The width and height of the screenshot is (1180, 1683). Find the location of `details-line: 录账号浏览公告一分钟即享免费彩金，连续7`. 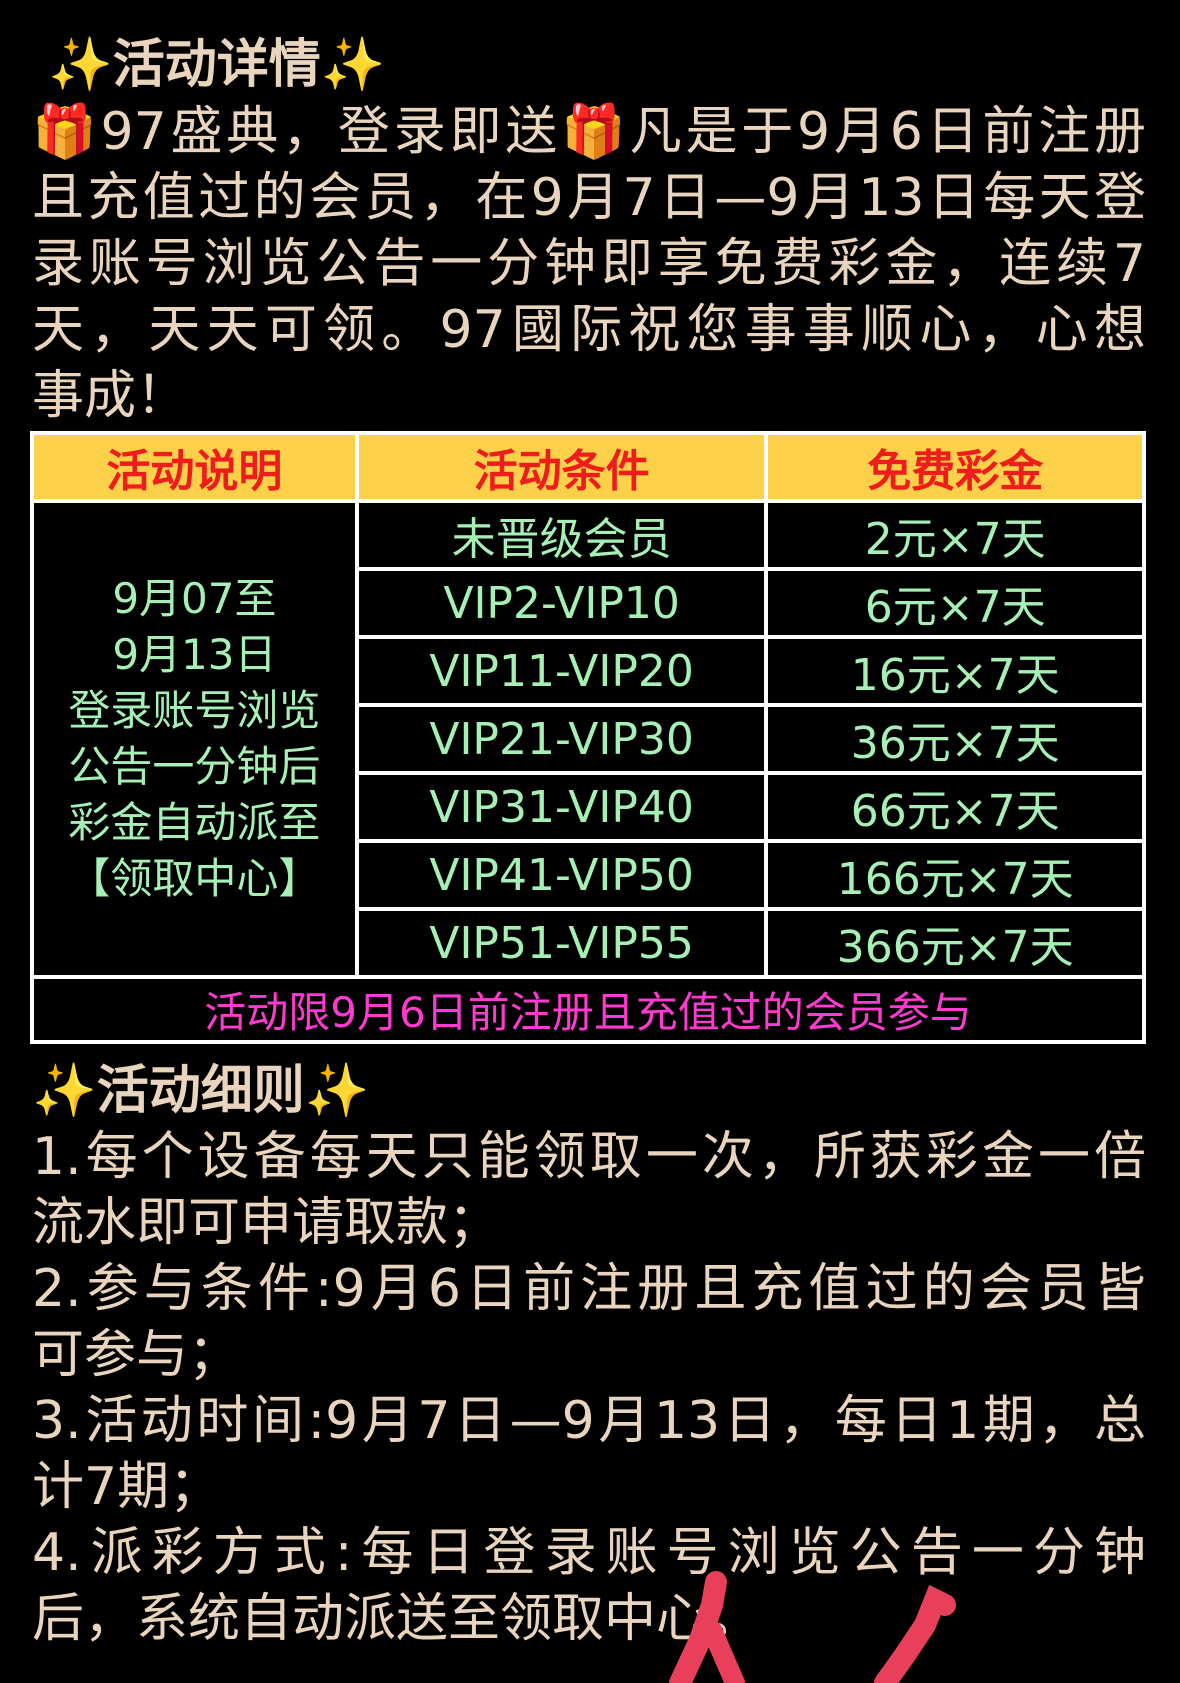

details-line: 录账号浏览公告一分钟即享免费彩金，连续7 is located at coordinates (589, 264).